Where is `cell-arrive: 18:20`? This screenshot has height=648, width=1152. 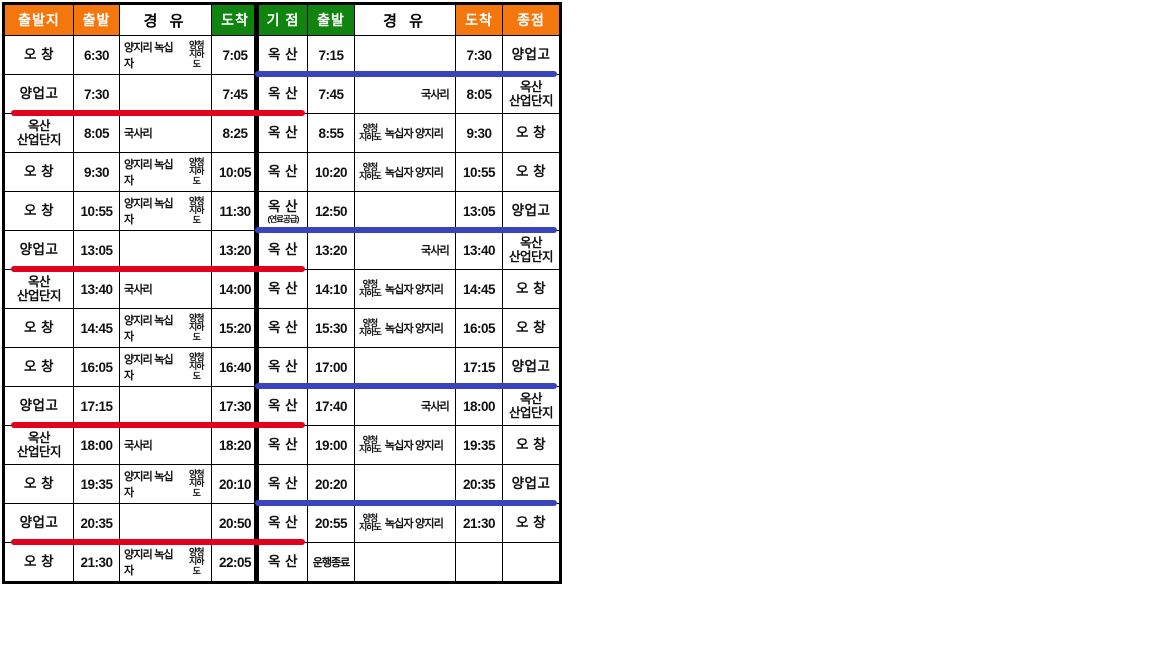 cell-arrive: 18:20 is located at coordinates (235, 445).